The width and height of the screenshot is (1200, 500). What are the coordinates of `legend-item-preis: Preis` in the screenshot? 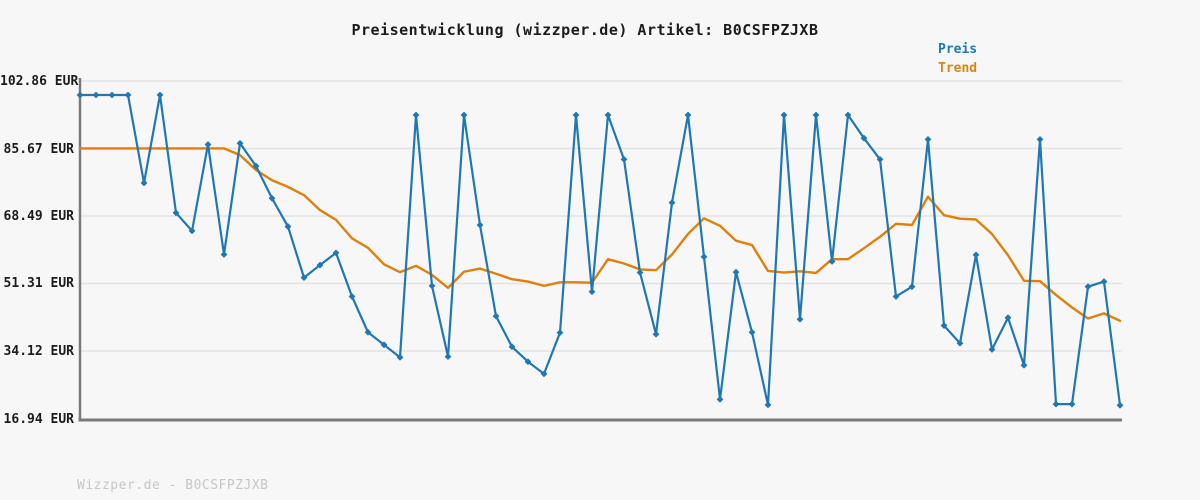 It's located at (958, 49).